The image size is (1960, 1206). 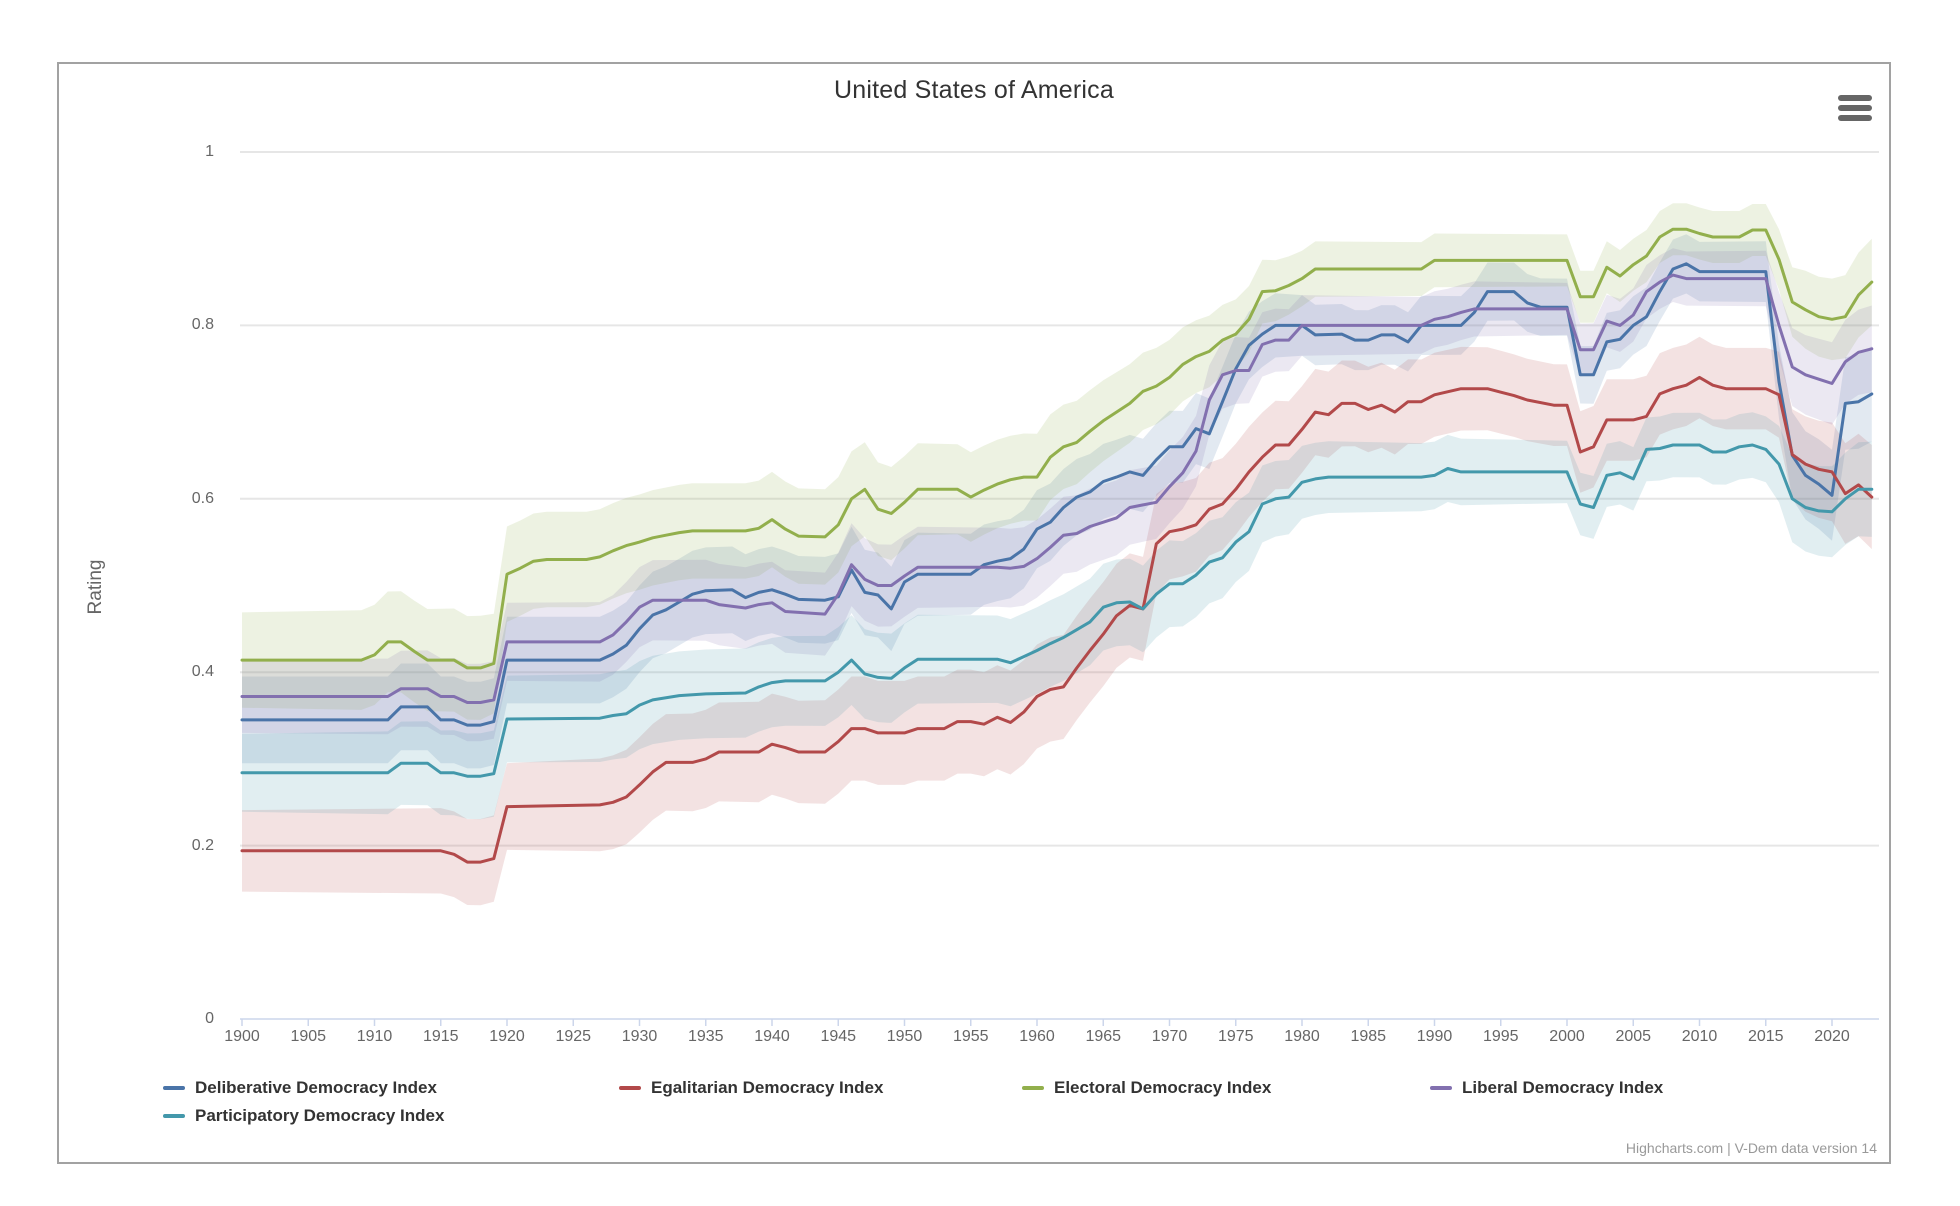 What do you see at coordinates (904, 1036) in the screenshot?
I see `x-tick-label: 1950` at bounding box center [904, 1036].